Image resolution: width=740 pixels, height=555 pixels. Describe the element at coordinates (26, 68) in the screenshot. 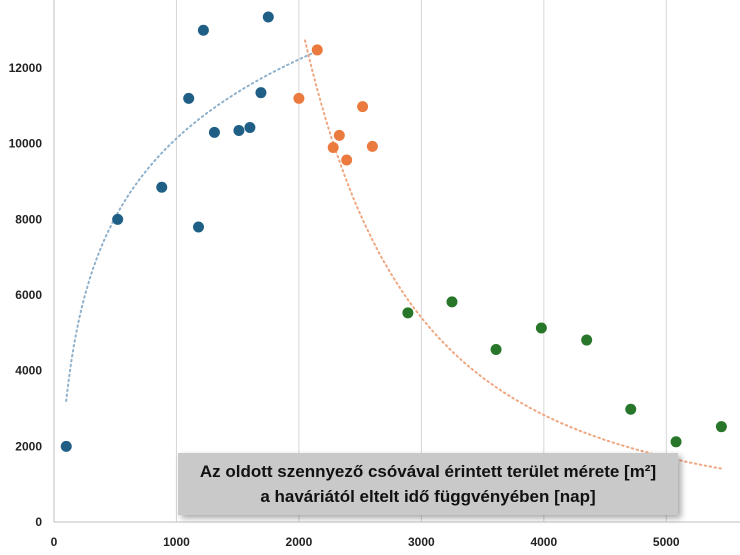

I see `y-tick-label-12000: 12000` at that location.